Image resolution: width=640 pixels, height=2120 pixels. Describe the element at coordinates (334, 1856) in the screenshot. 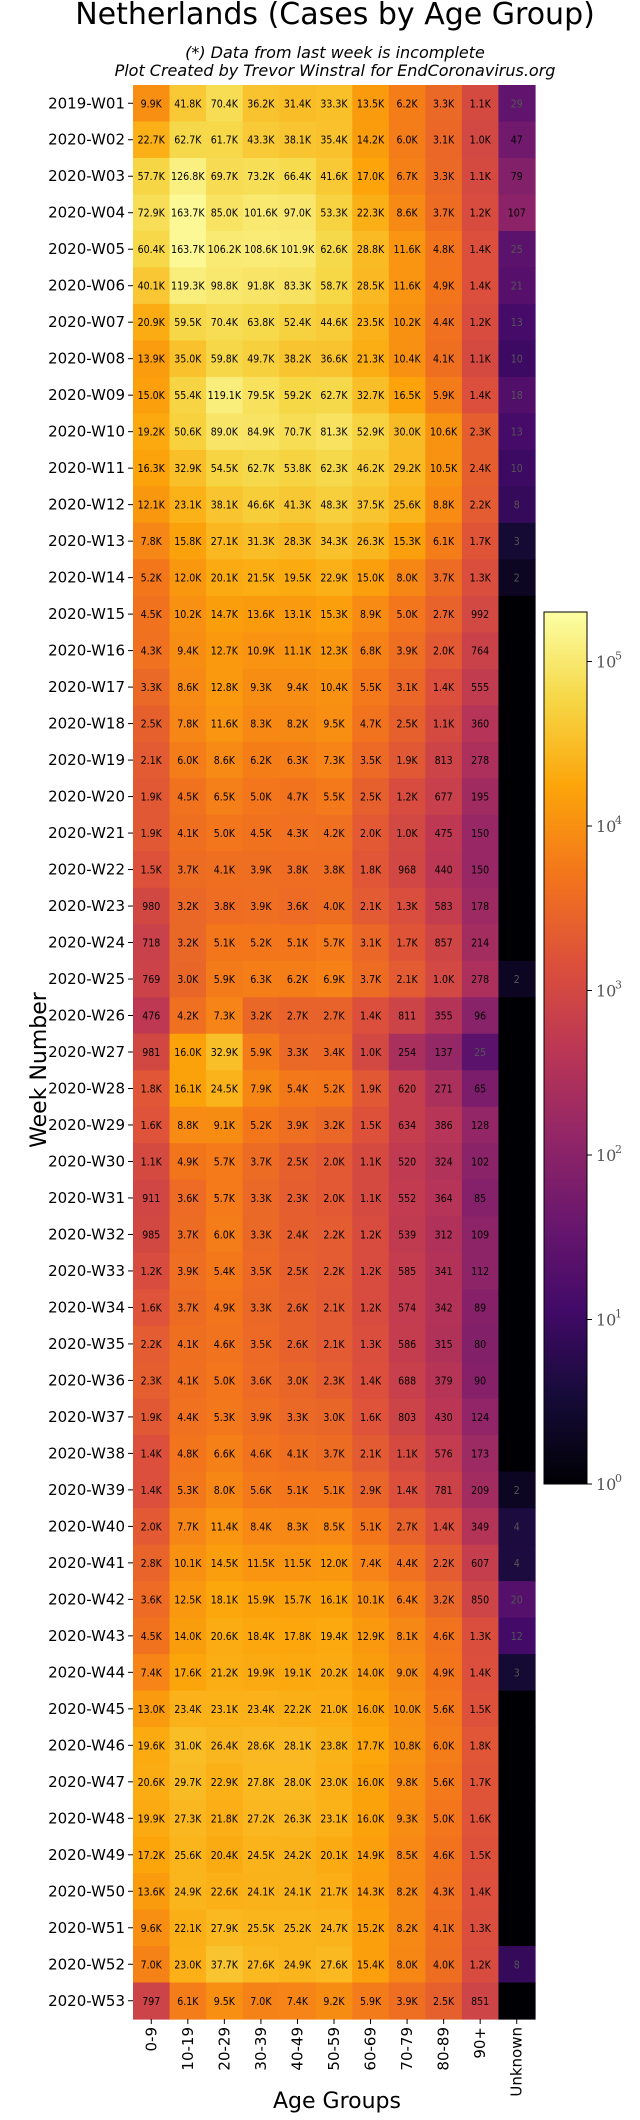

I see `cell-value-label: 20.1K` at that location.